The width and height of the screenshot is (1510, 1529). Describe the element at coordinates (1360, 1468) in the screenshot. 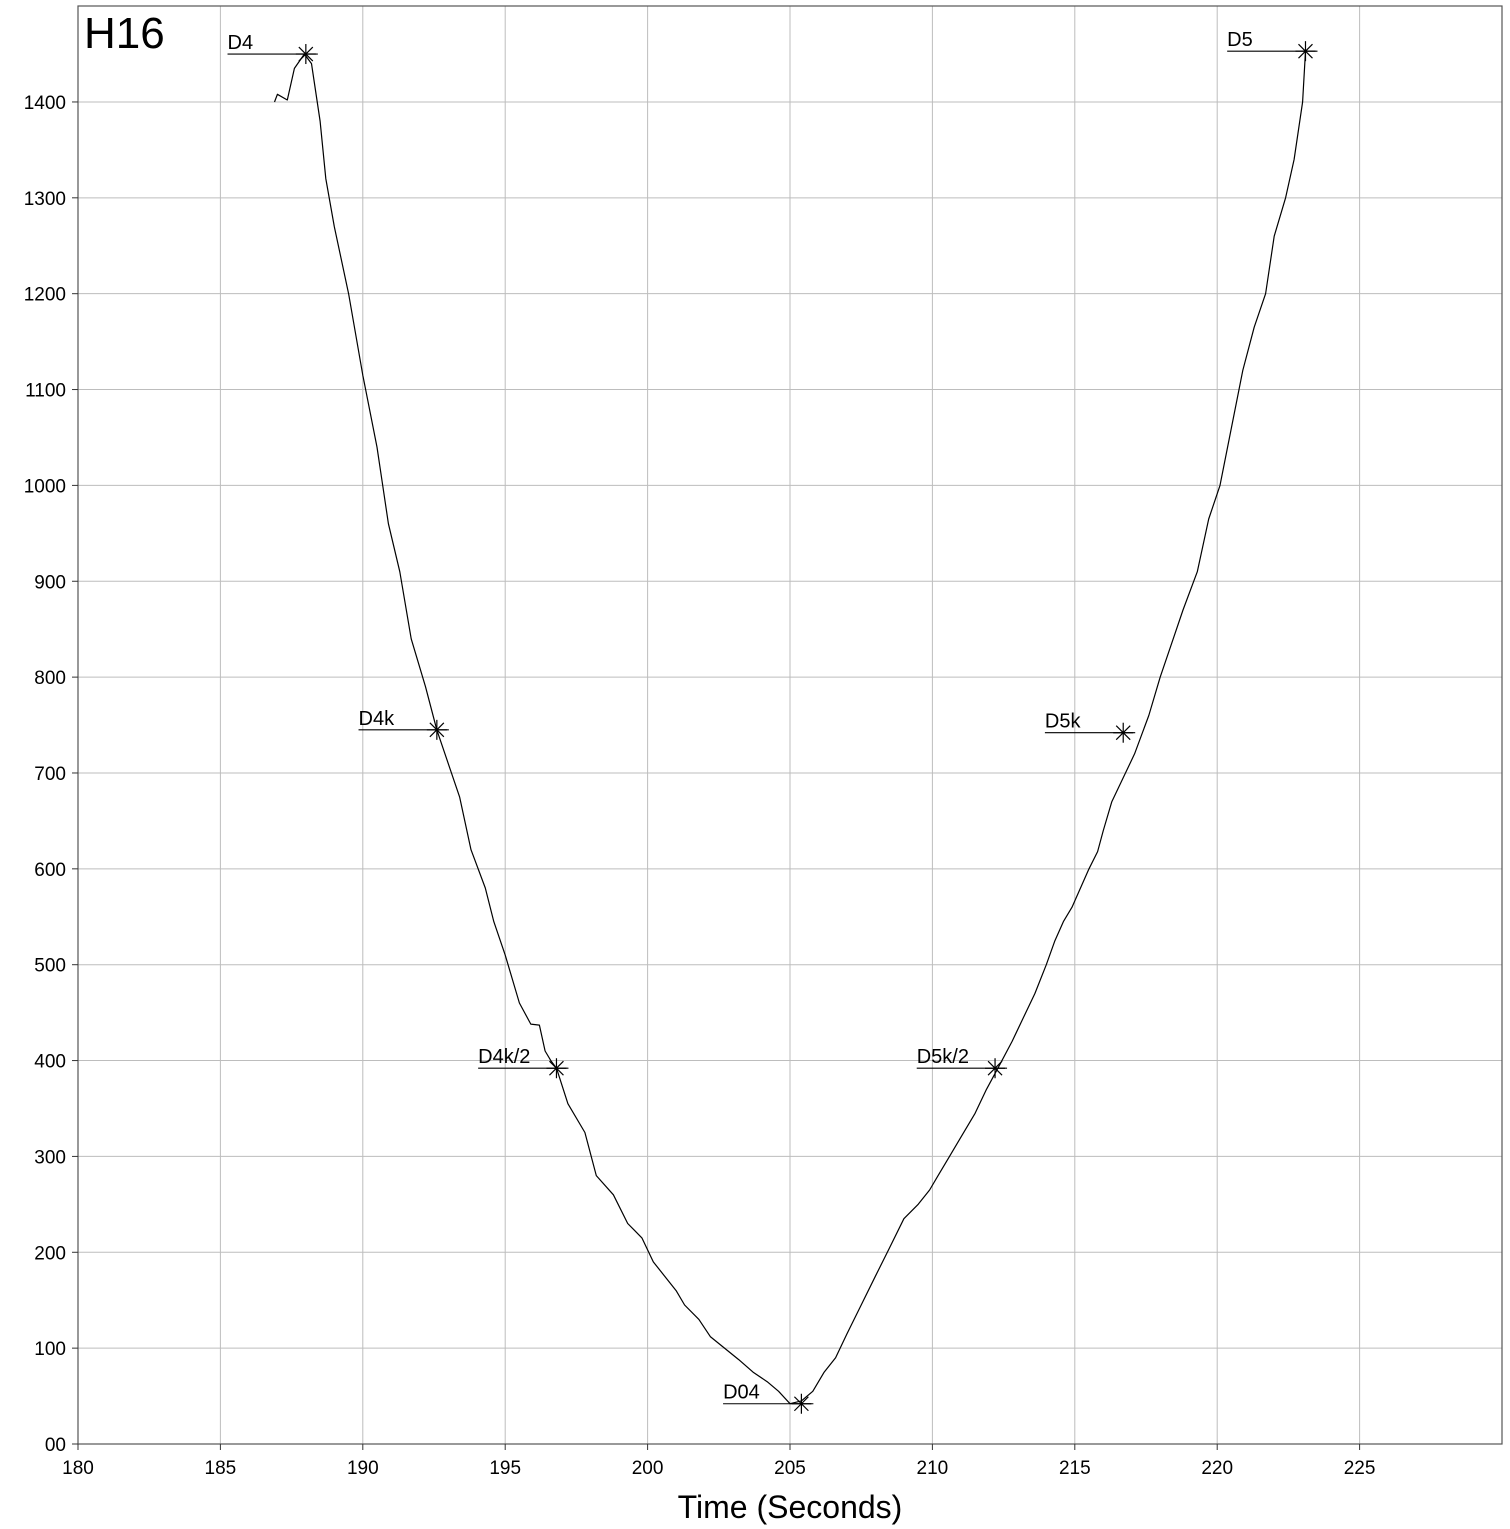

I see `x-tick-label: 225` at that location.